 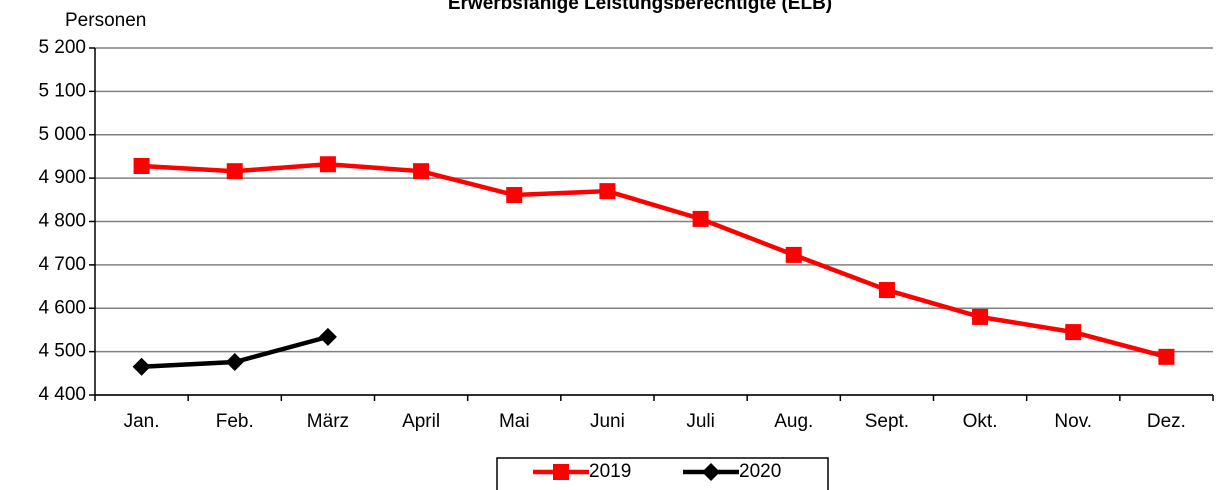 I want to click on y-tick-label: 4 800, so click(x=62, y=221).